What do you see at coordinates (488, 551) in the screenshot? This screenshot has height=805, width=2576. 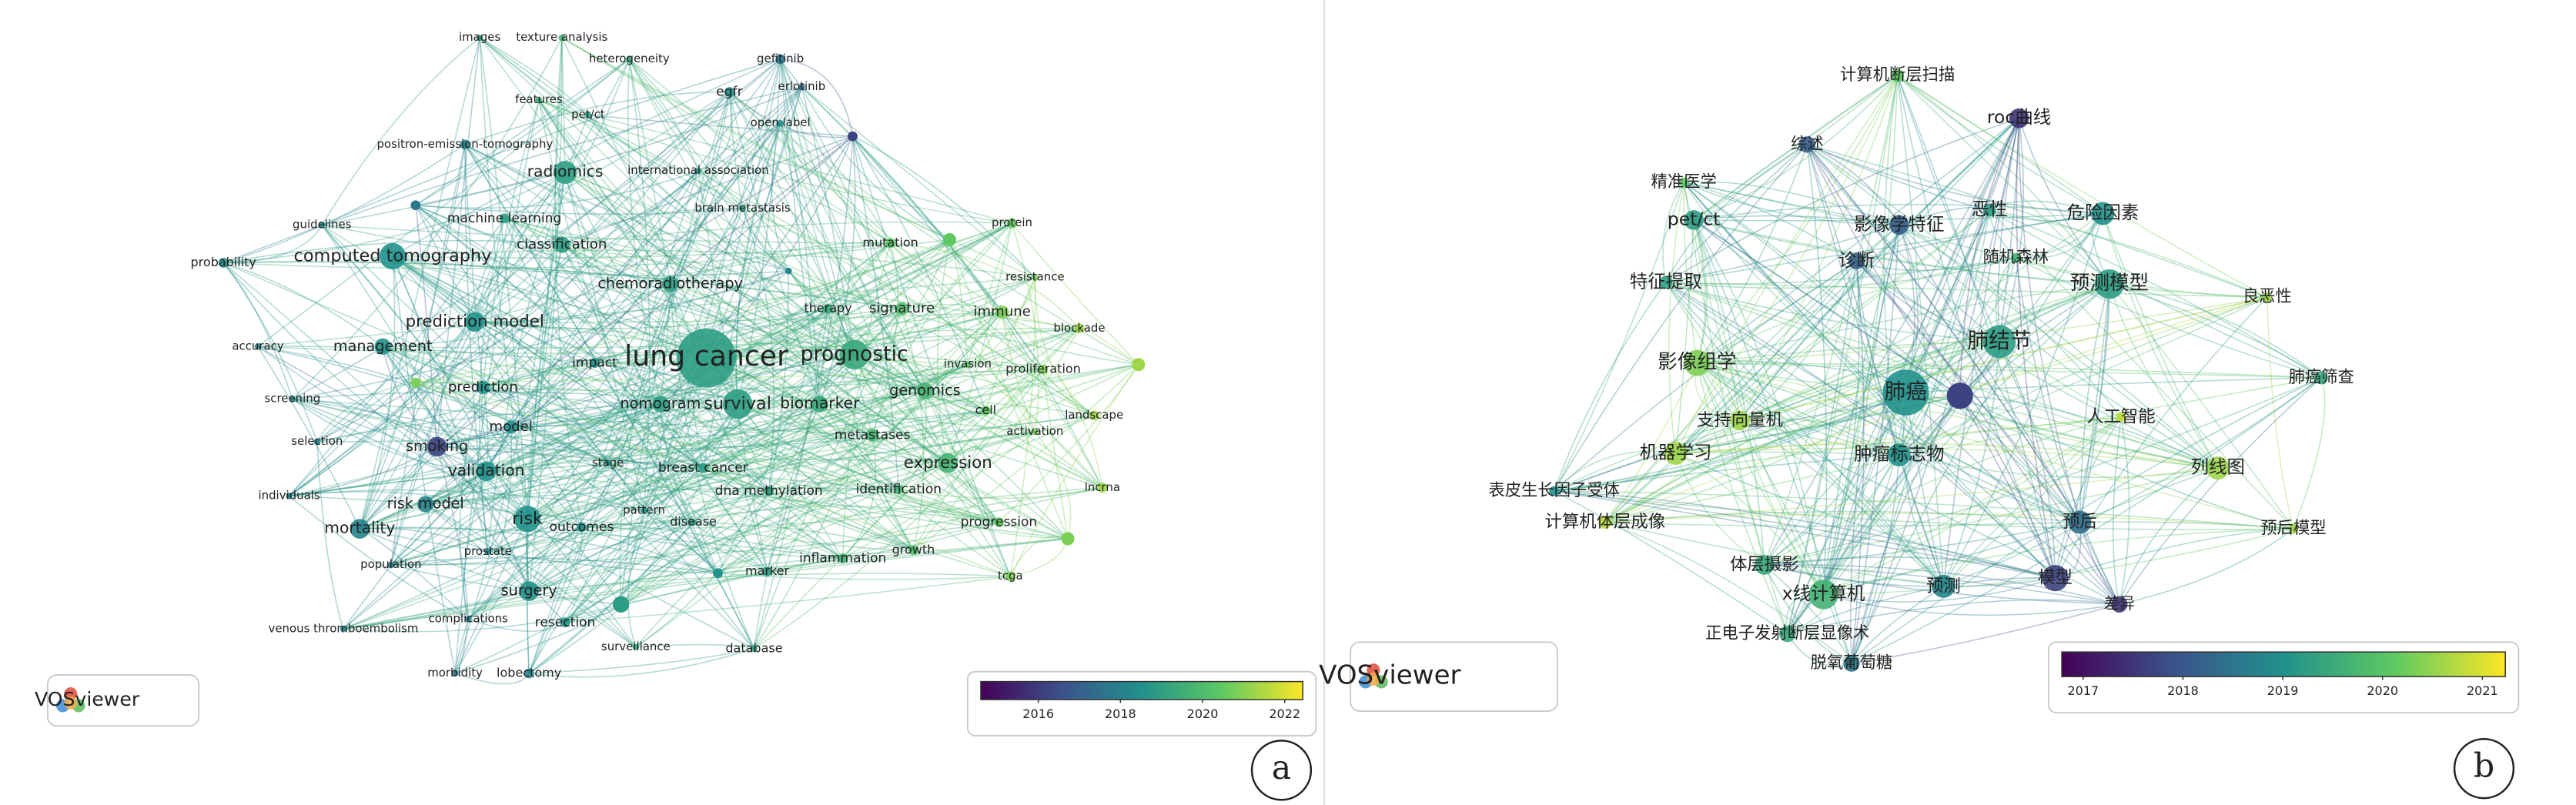 I see `node-label: prostate` at bounding box center [488, 551].